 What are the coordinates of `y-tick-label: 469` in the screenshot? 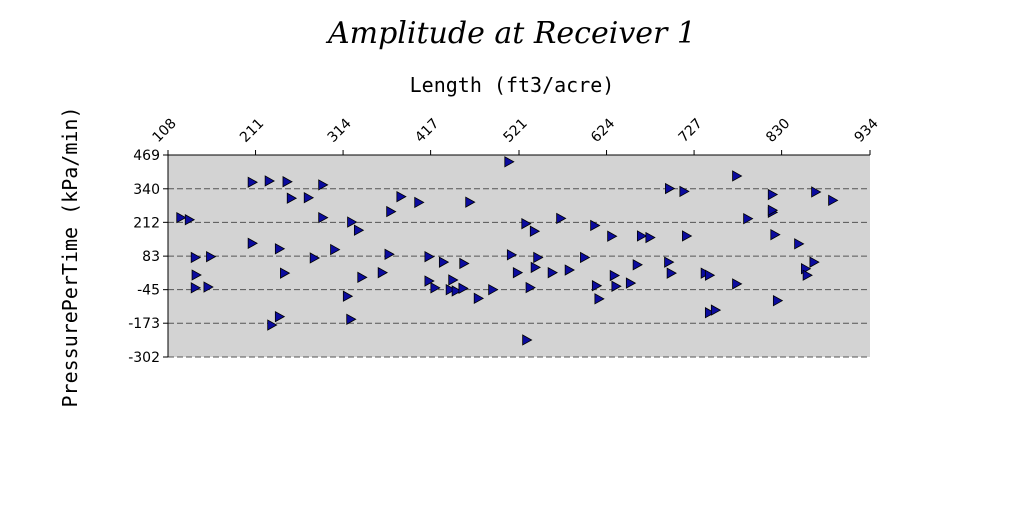 It's located at (146, 156).